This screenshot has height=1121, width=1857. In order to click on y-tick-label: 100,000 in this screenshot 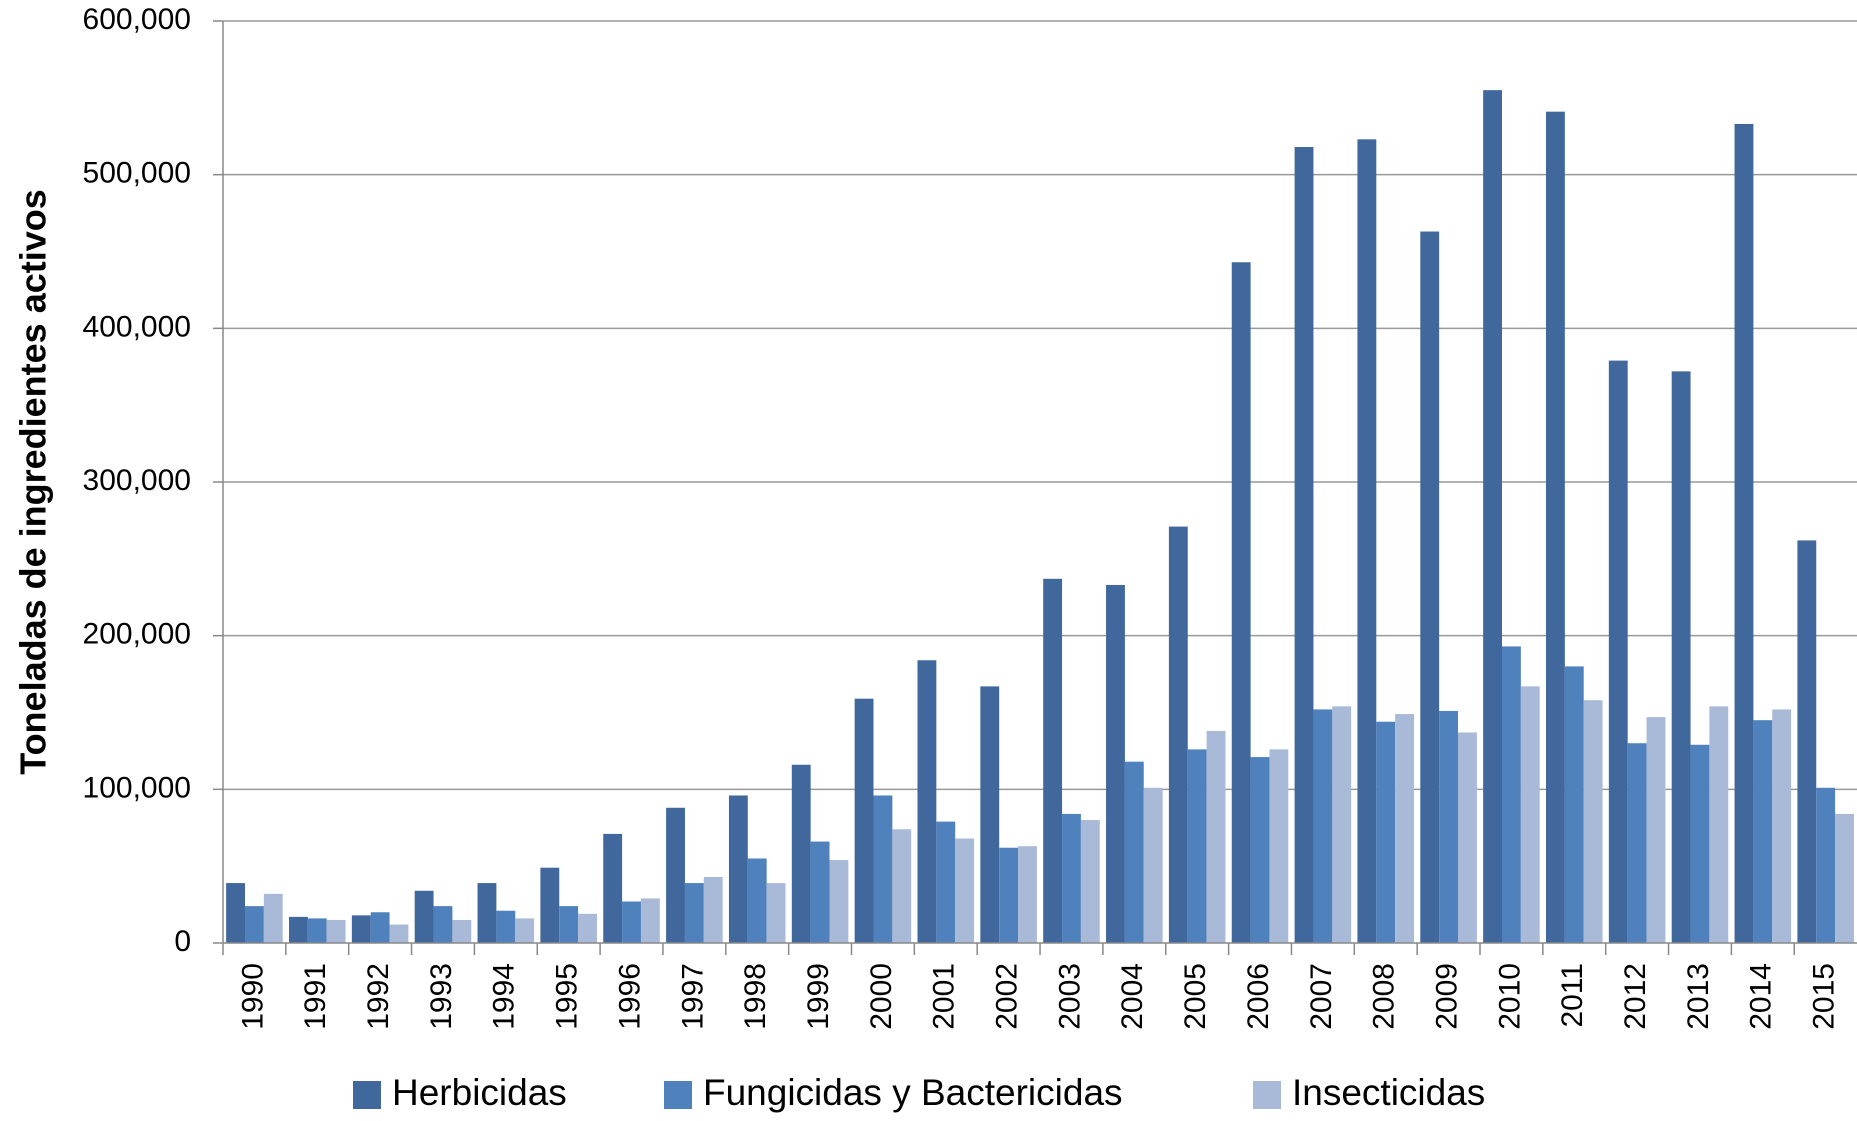, I will do `click(137, 787)`.